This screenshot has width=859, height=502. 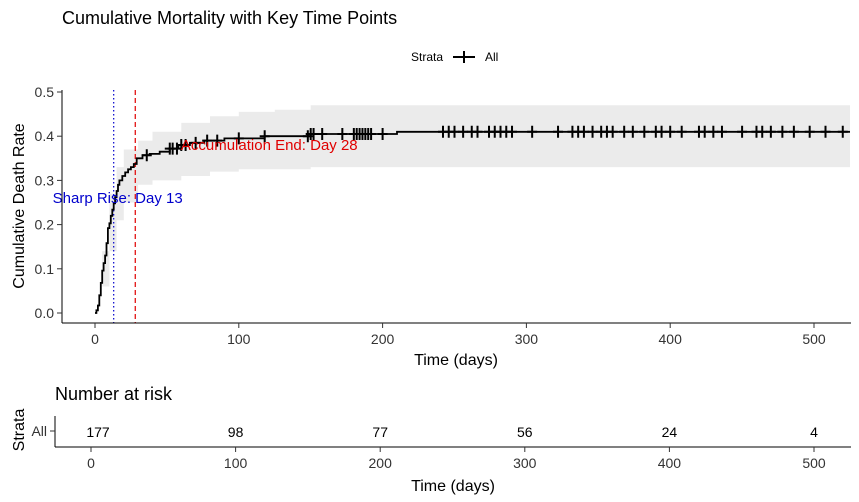 What do you see at coordinates (269, 145) in the screenshot?
I see `annotation-accumulation-end: Accumulation End: Day 28` at bounding box center [269, 145].